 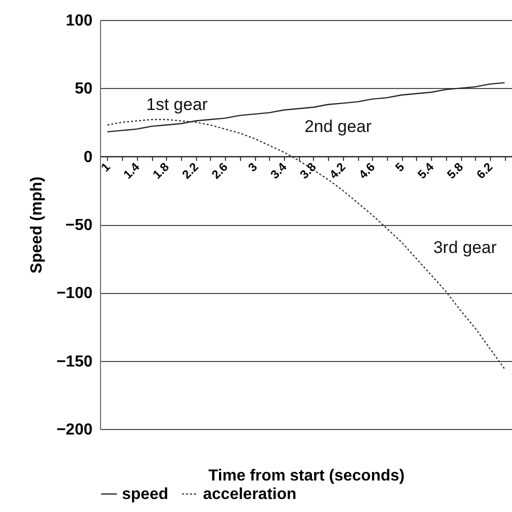 What do you see at coordinates (465, 247) in the screenshot?
I see `annotation: 3rd gear` at bounding box center [465, 247].